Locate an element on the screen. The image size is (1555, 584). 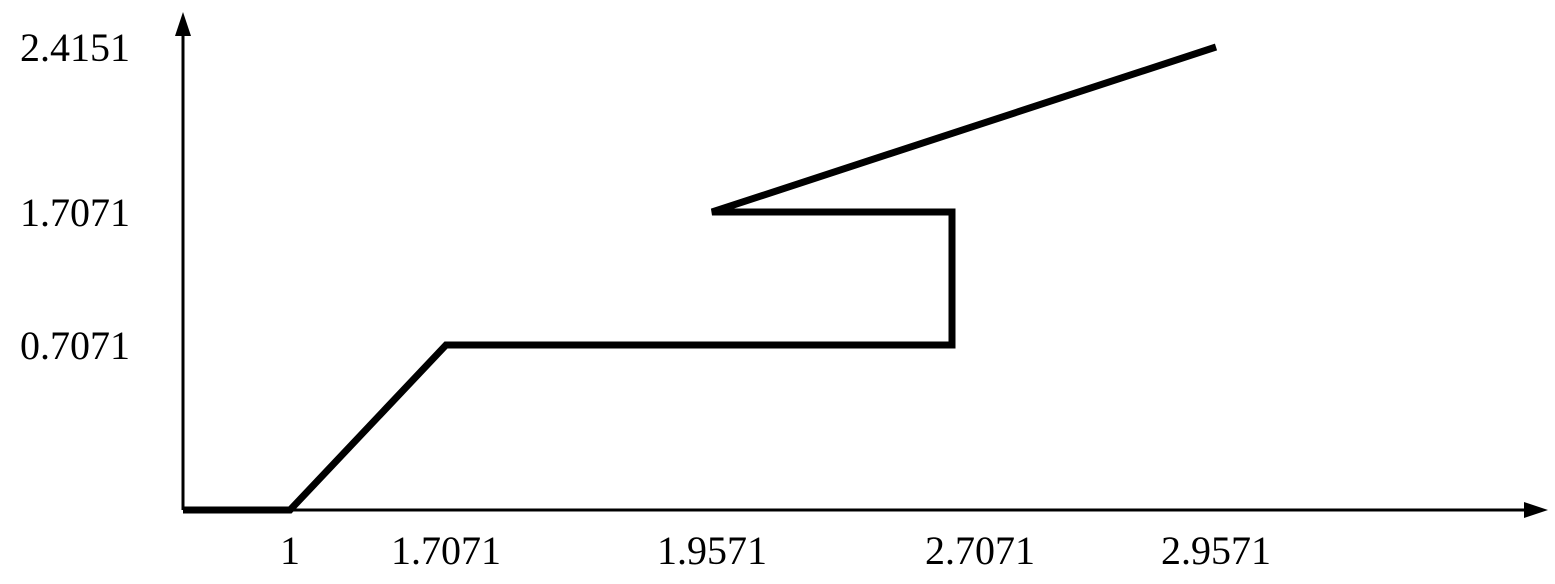
y-tick-label: 1.7071 is located at coordinates (75, 212).